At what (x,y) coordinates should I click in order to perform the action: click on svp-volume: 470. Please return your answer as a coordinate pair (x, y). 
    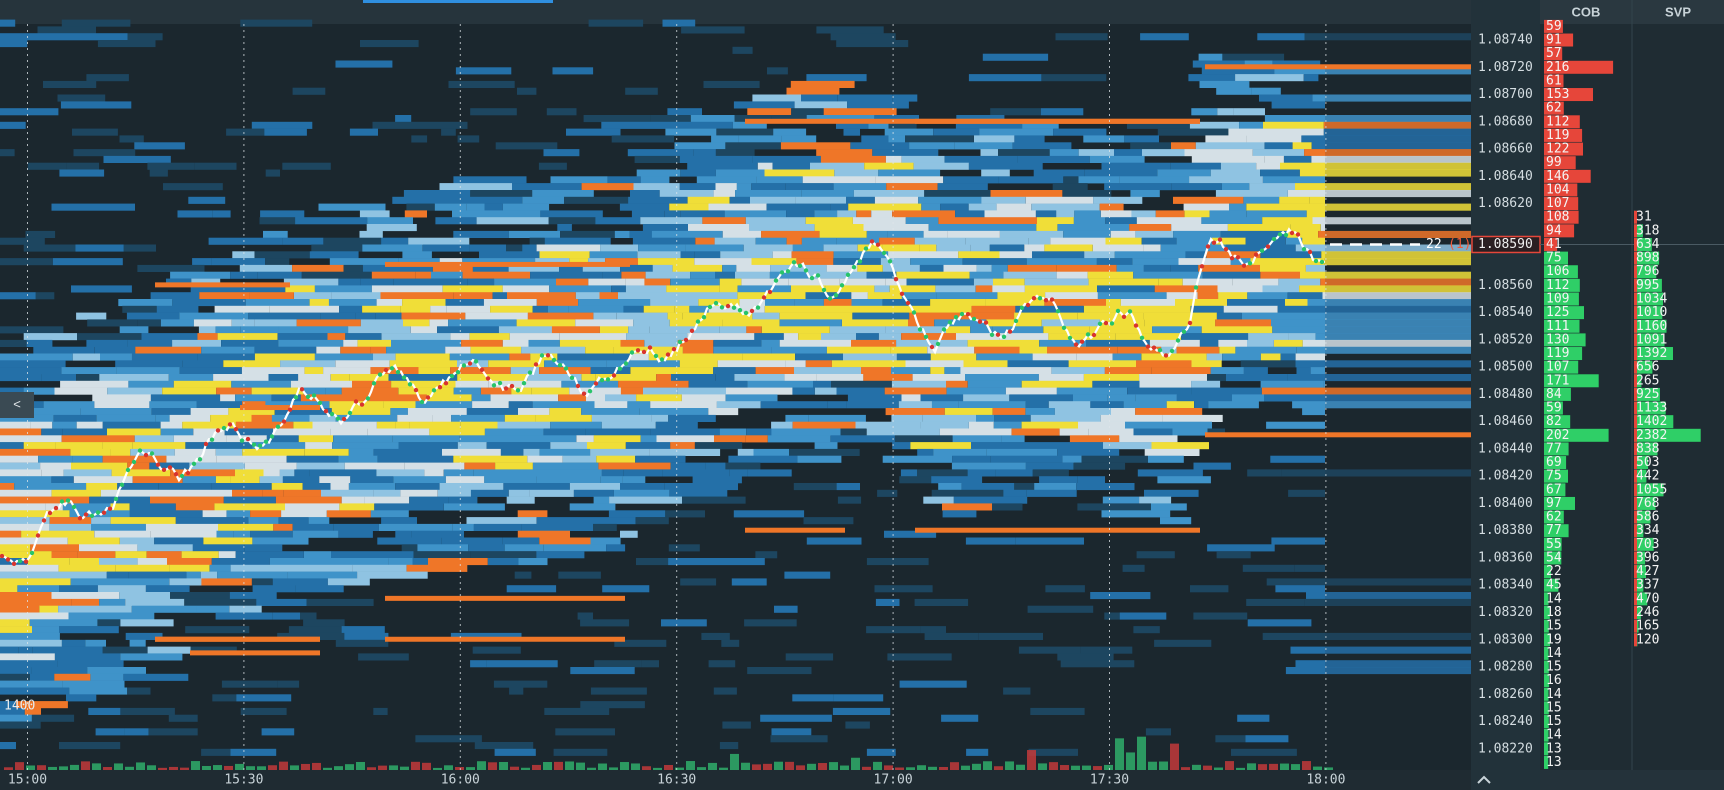
    Looking at the image, I should click on (1647, 598).